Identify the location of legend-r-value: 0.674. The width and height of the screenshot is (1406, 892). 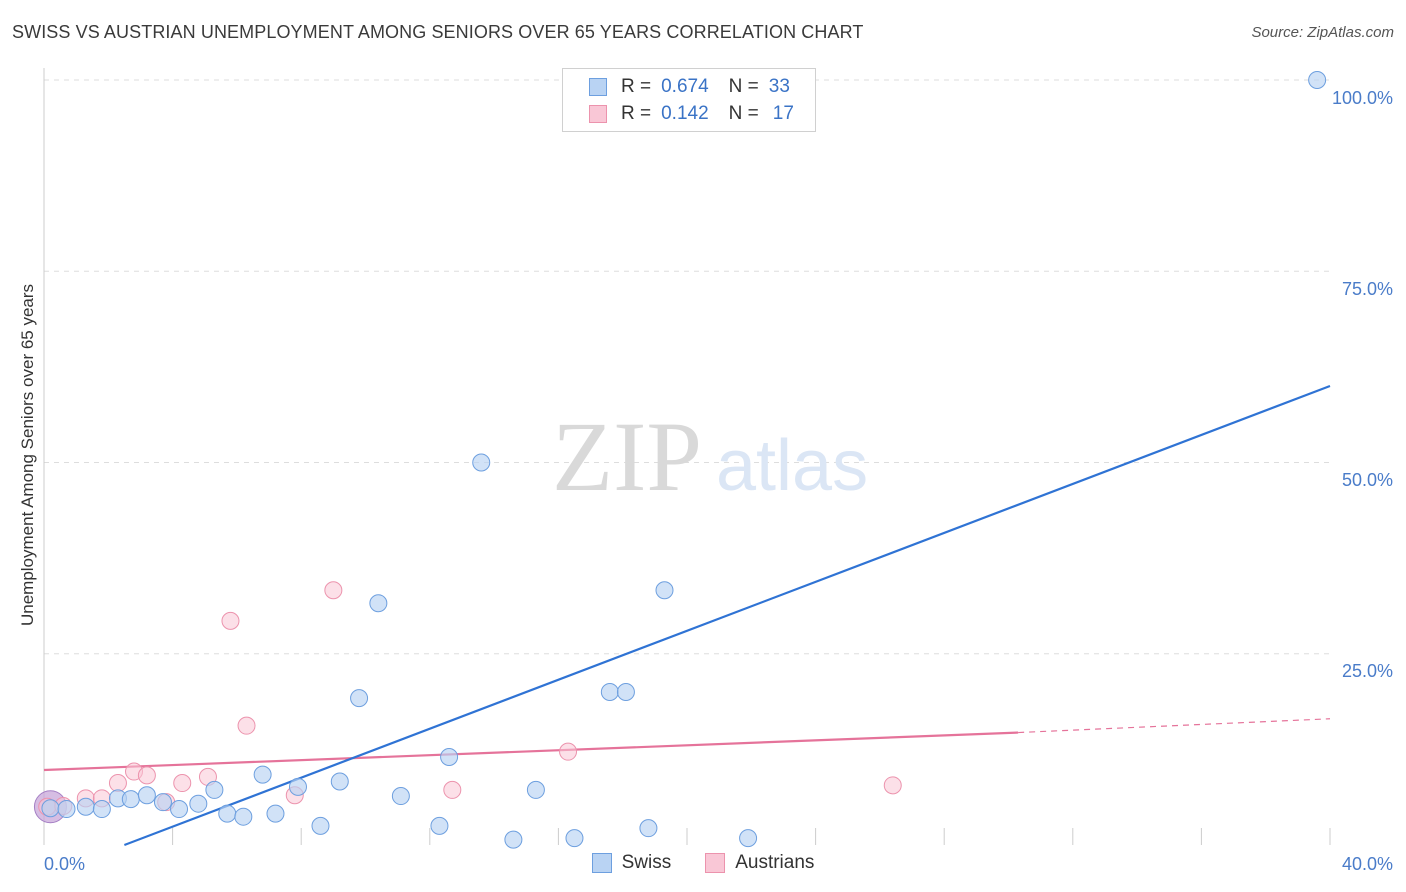
(685, 86).